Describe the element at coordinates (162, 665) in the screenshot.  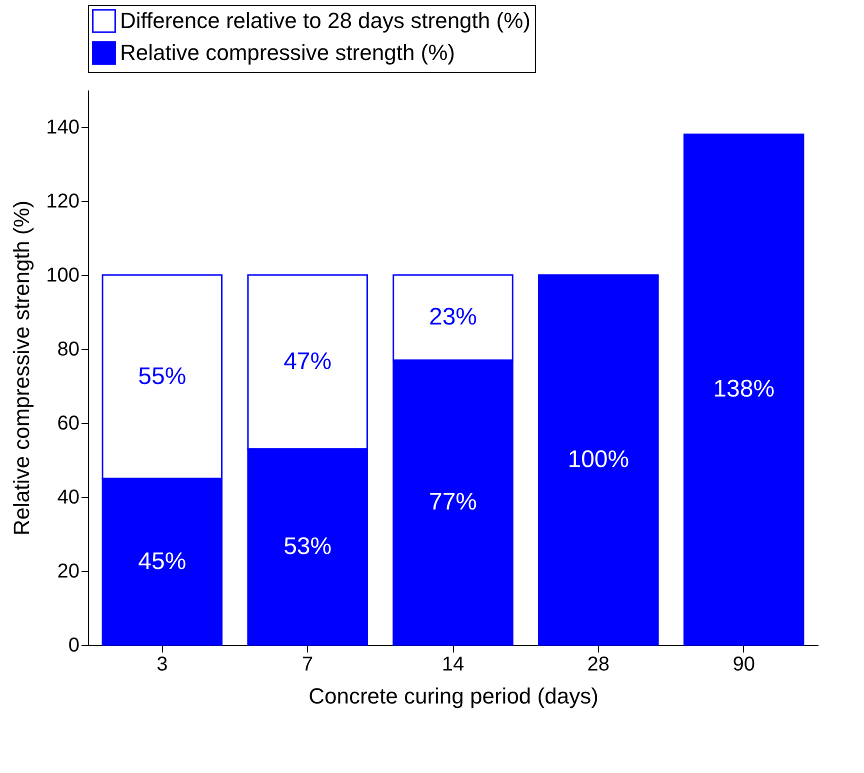
I see `x-tick-label: 3` at that location.